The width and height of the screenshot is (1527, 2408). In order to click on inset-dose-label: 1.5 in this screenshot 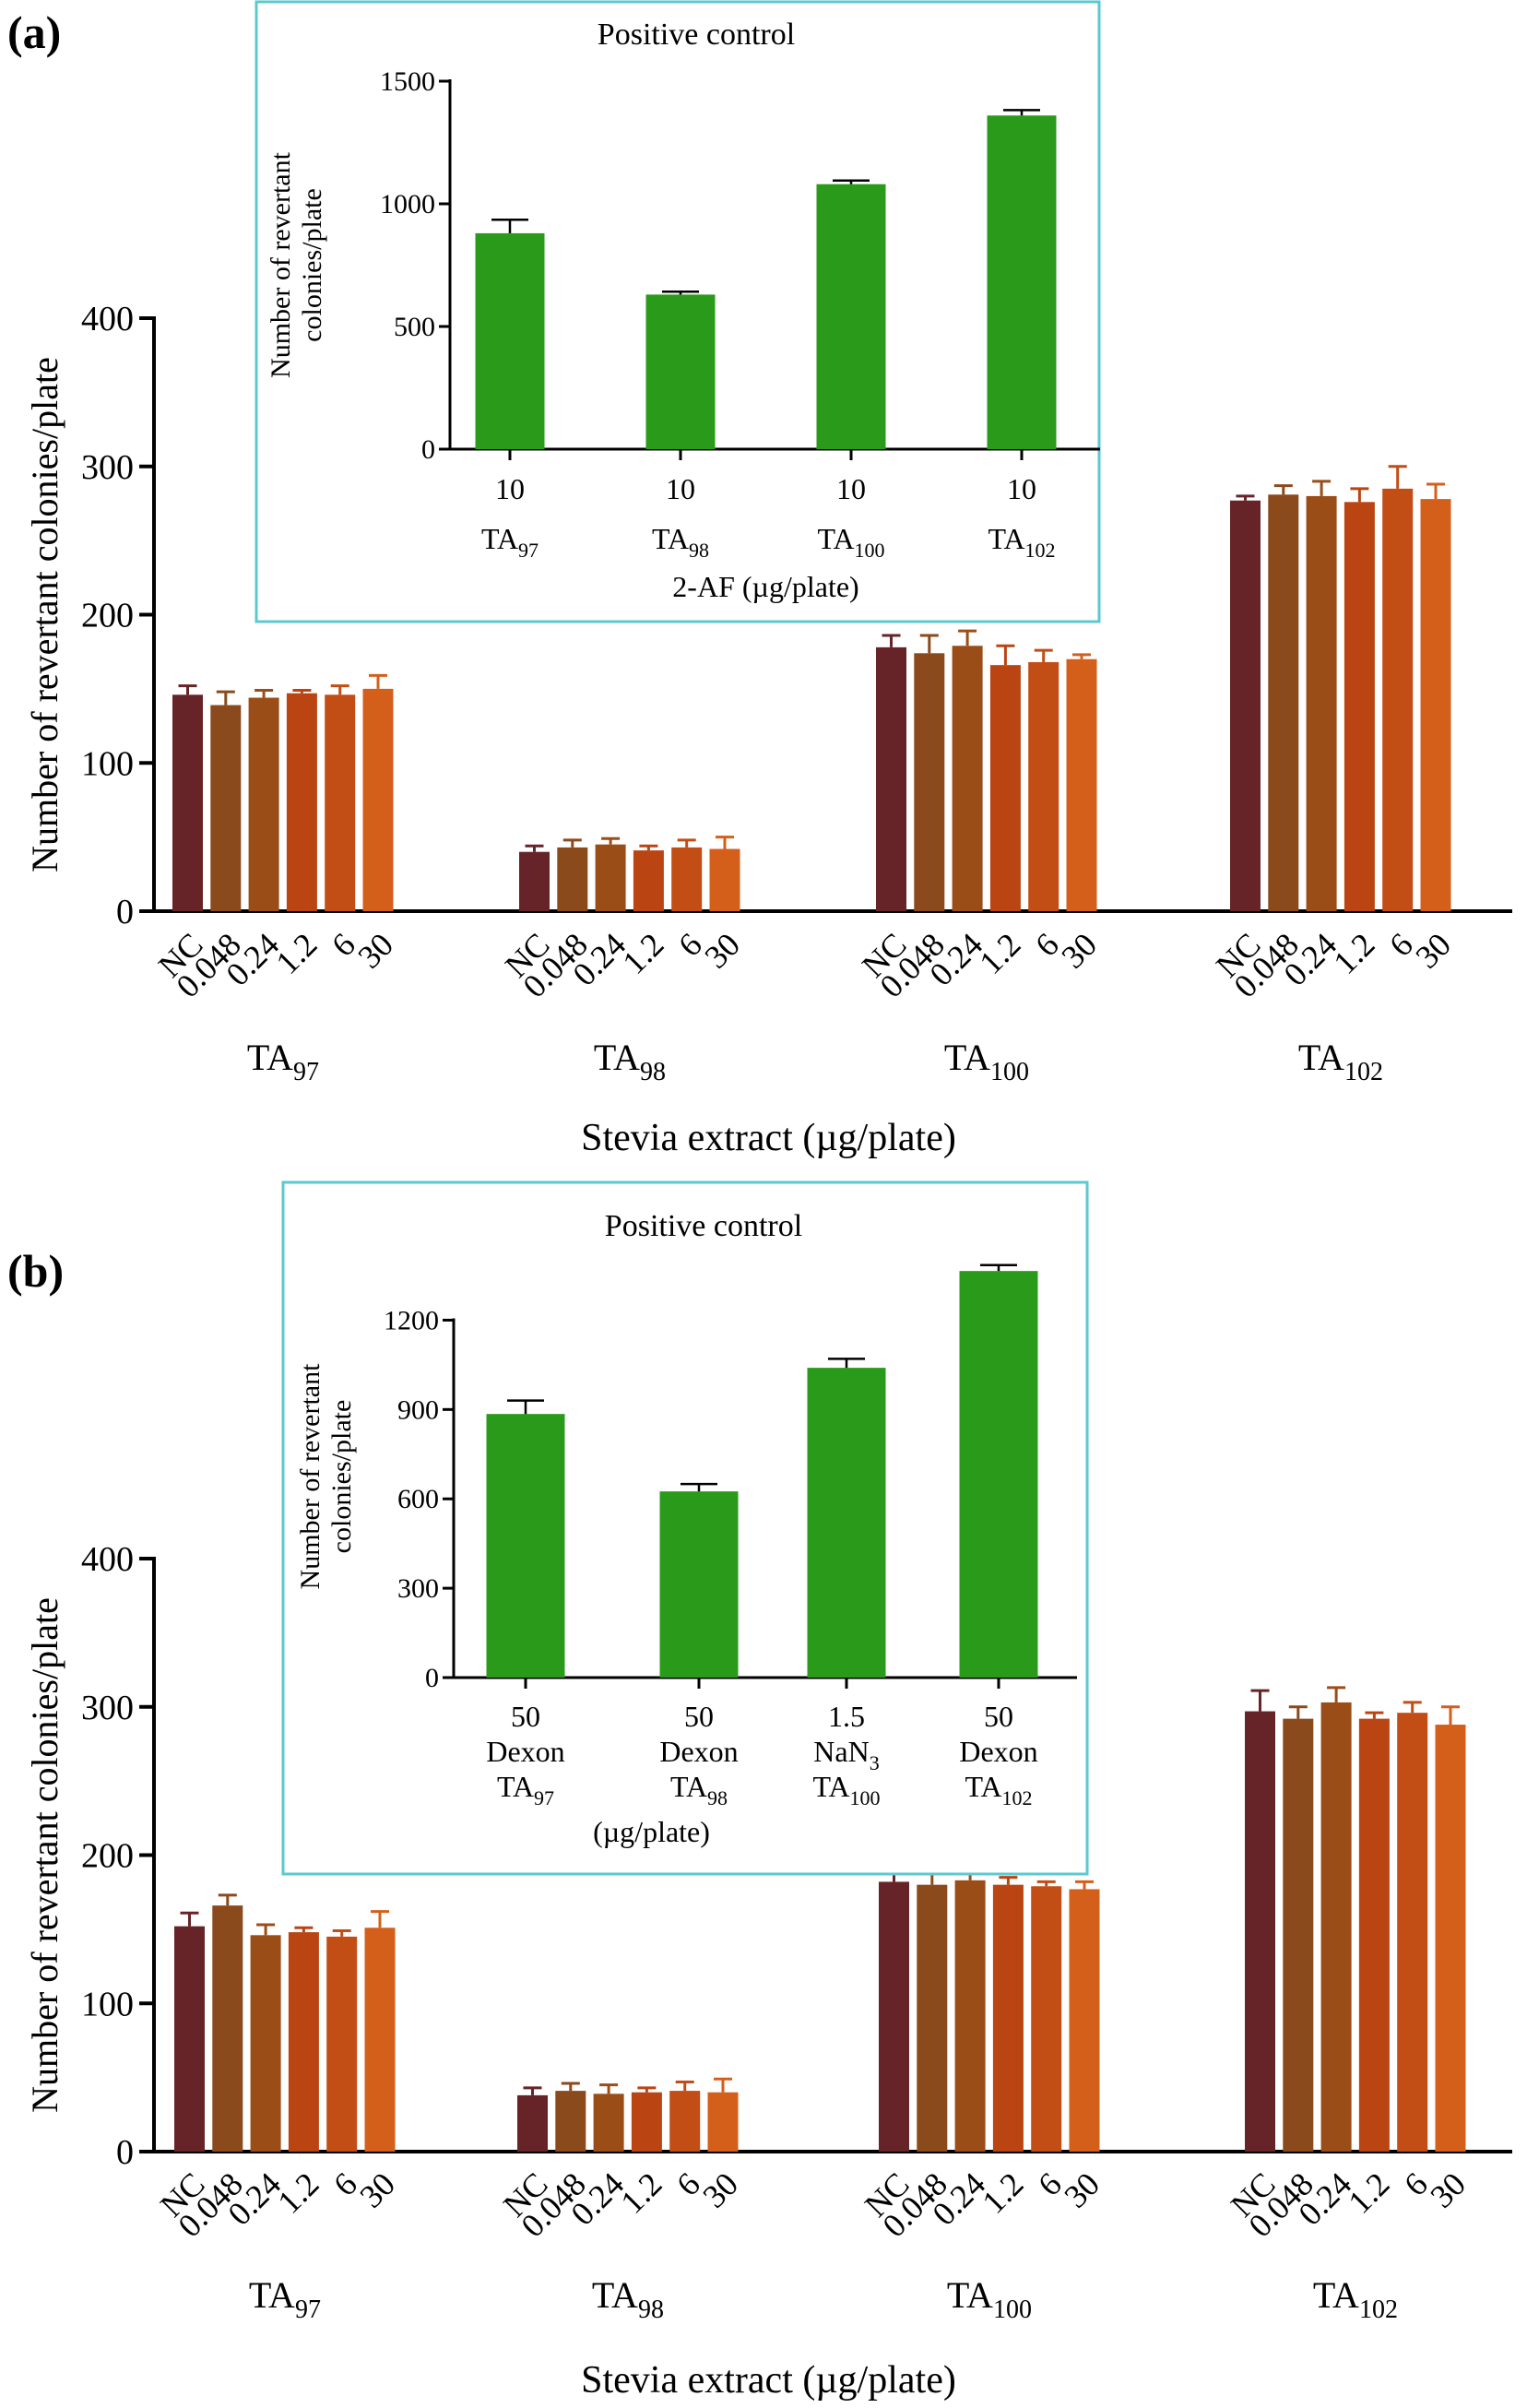, I will do `click(847, 1716)`.